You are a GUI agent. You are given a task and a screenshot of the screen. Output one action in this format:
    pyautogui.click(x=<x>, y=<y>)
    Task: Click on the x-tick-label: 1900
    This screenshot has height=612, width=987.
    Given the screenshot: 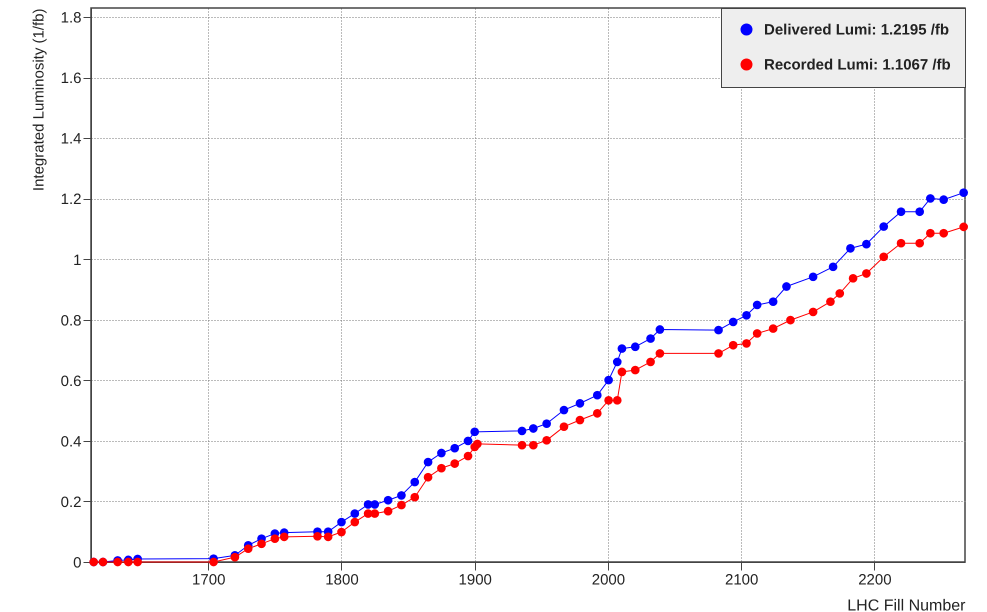 What is the action you would take?
    pyautogui.click(x=475, y=580)
    